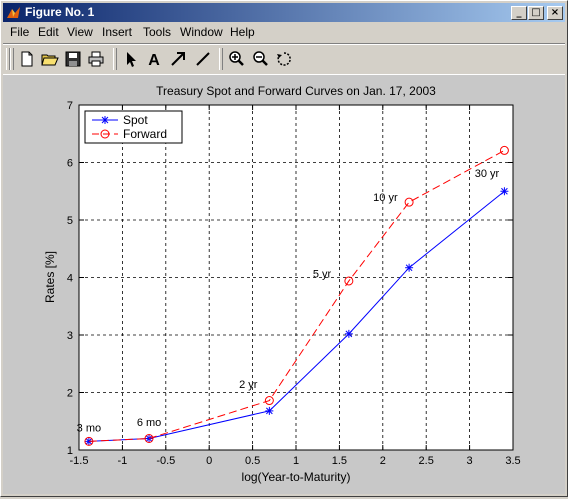 The width and height of the screenshot is (568, 499). I want to click on open-folder-icon, so click(50, 59).